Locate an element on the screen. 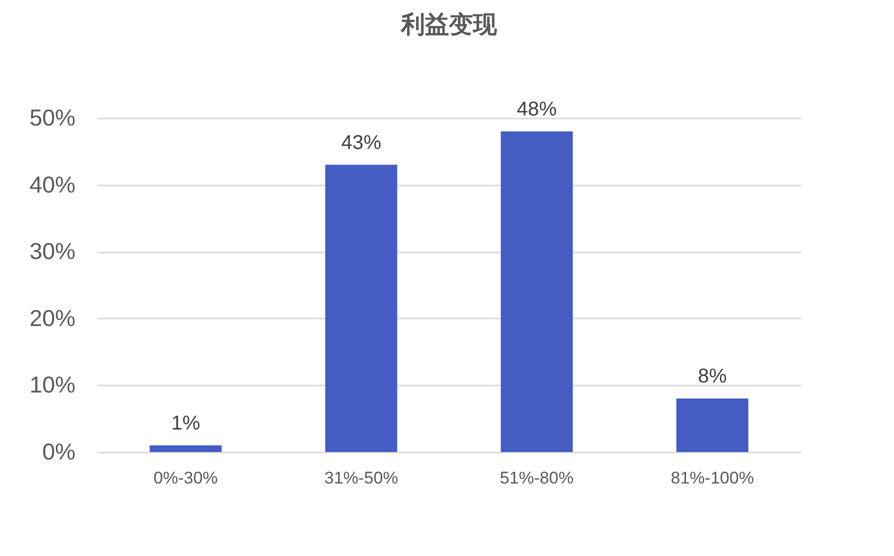 The height and width of the screenshot is (556, 894). y-tick-label: 40% is located at coordinates (52, 184).